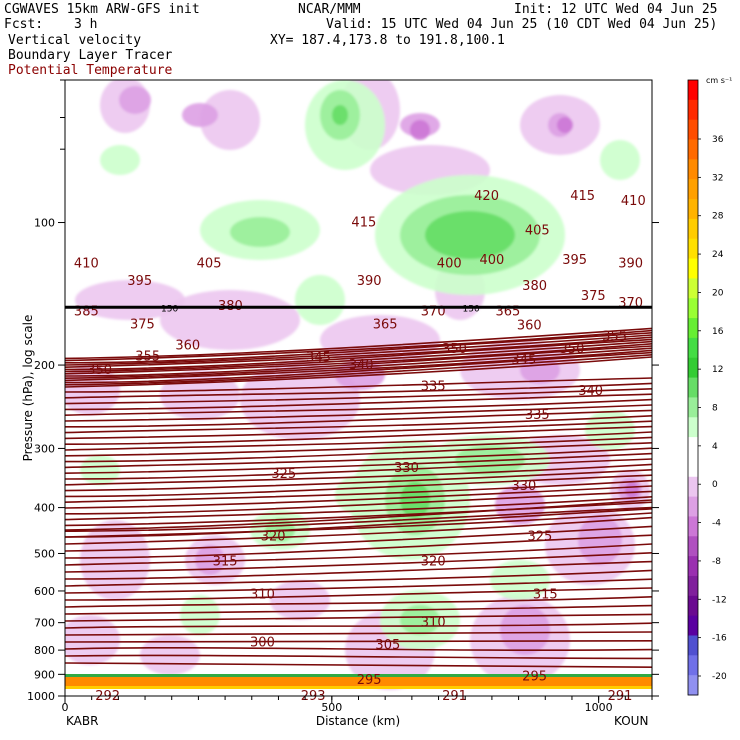 The width and height of the screenshot is (740, 740). Describe the element at coordinates (534, 677) in the screenshot. I see `theta-label-295-48: 295` at that location.